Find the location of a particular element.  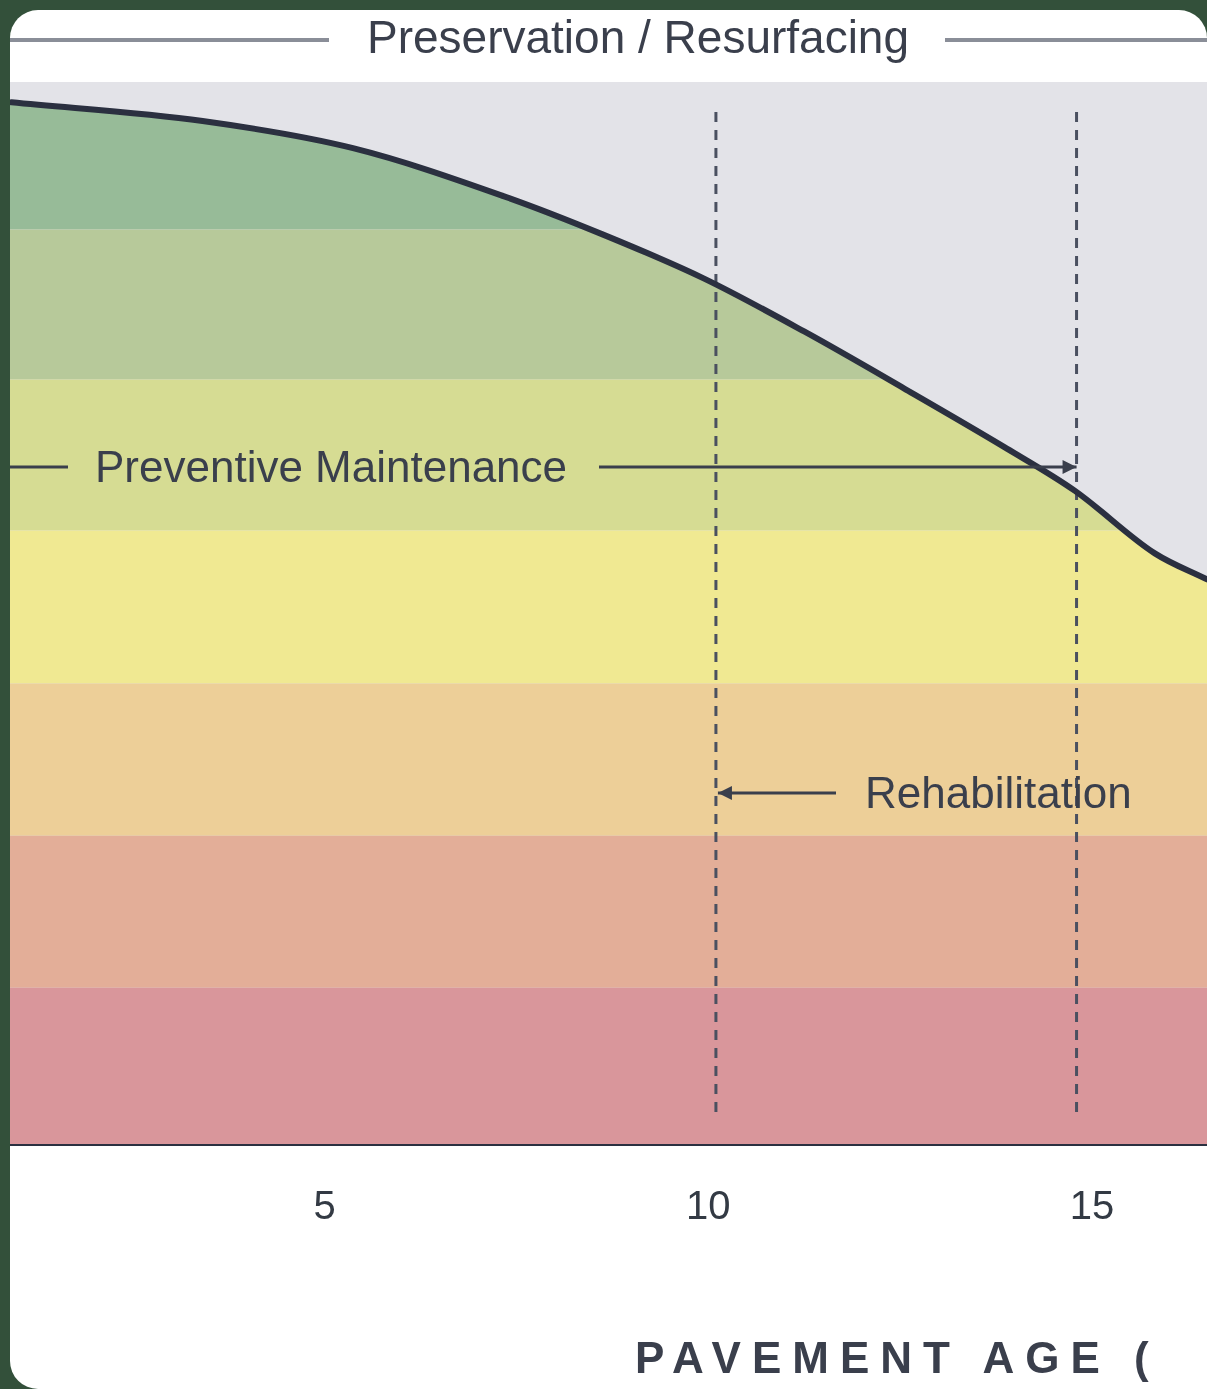

x-axis-title: PAVEMENT AGE ( is located at coordinates (897, 1357).